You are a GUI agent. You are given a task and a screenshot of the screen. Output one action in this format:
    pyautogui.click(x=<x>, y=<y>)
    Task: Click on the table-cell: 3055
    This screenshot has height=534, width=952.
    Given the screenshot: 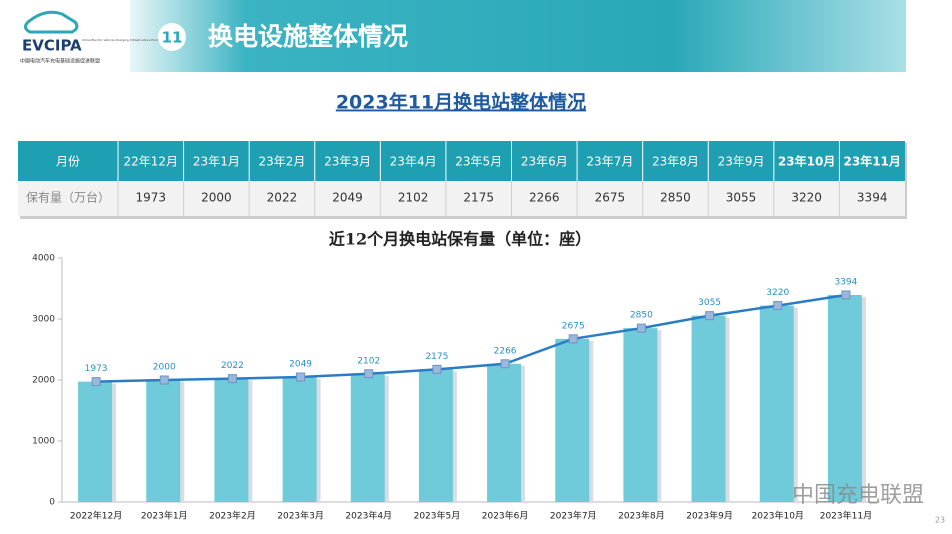 What is the action you would take?
    pyautogui.click(x=741, y=198)
    